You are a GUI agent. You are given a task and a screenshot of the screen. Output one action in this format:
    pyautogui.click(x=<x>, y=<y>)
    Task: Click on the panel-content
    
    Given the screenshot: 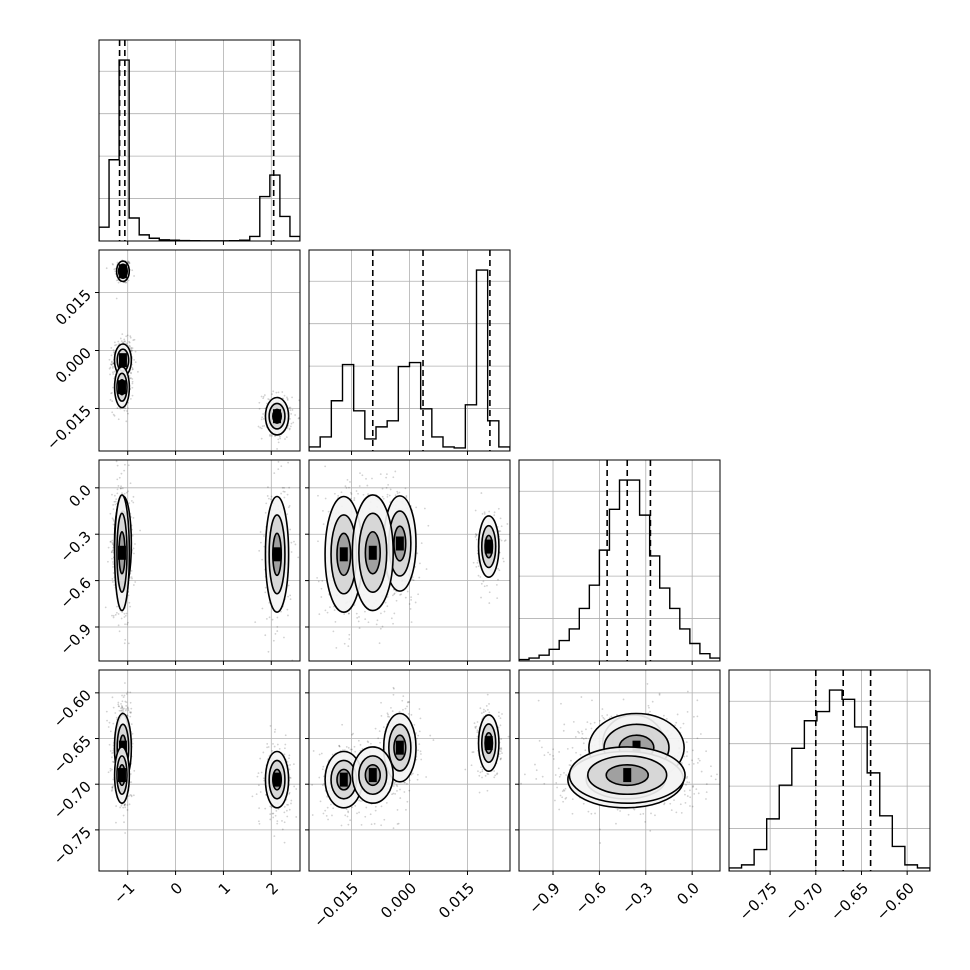 What is the action you would take?
    pyautogui.click(x=619, y=560)
    